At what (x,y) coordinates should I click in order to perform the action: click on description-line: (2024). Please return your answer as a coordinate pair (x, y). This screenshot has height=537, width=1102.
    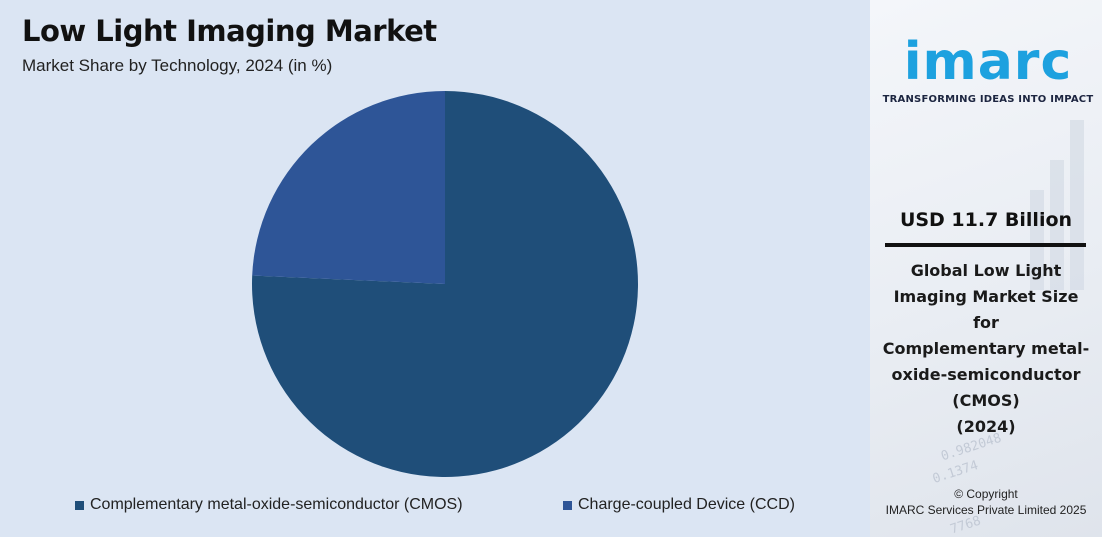
    Looking at the image, I should click on (986, 426).